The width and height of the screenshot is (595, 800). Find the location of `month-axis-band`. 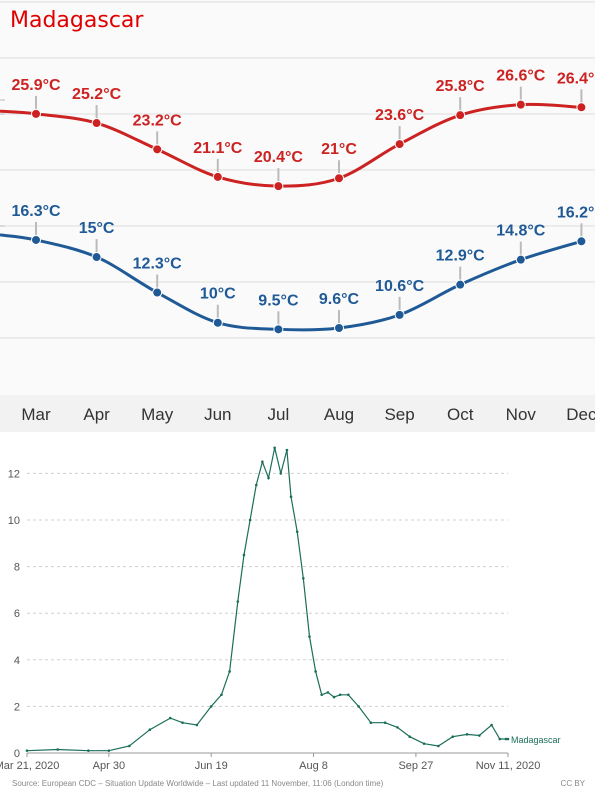

month-axis-band is located at coordinates (297, 413).